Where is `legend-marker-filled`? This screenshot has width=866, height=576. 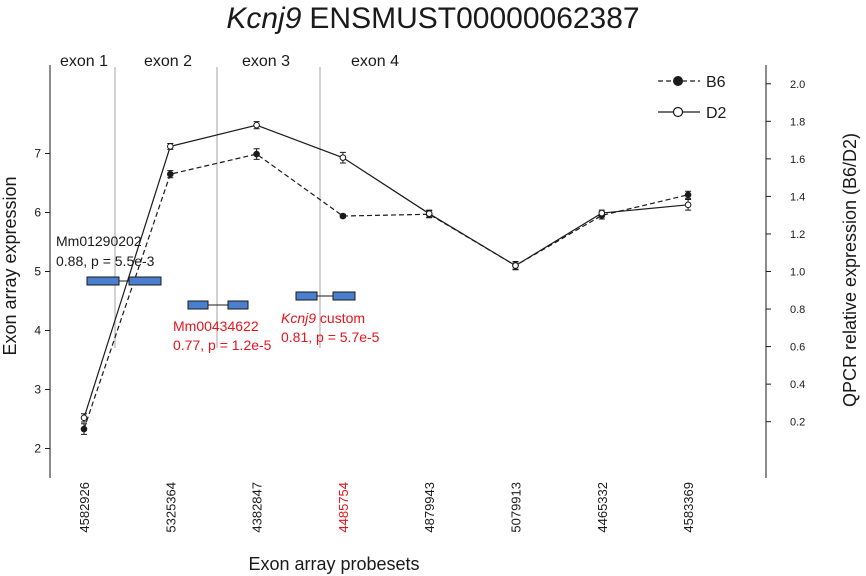 legend-marker-filled is located at coordinates (678, 81).